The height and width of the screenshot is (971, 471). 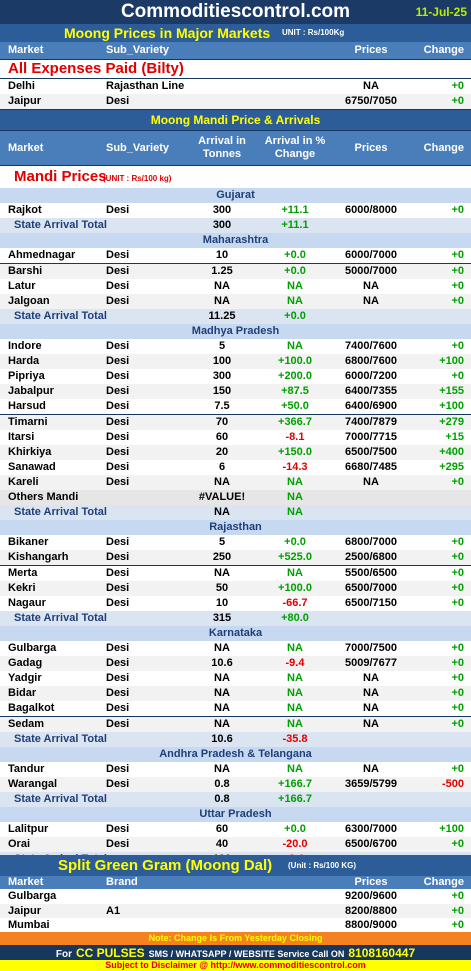 What do you see at coordinates (222, 602) in the screenshot?
I see `cell: 10` at bounding box center [222, 602].